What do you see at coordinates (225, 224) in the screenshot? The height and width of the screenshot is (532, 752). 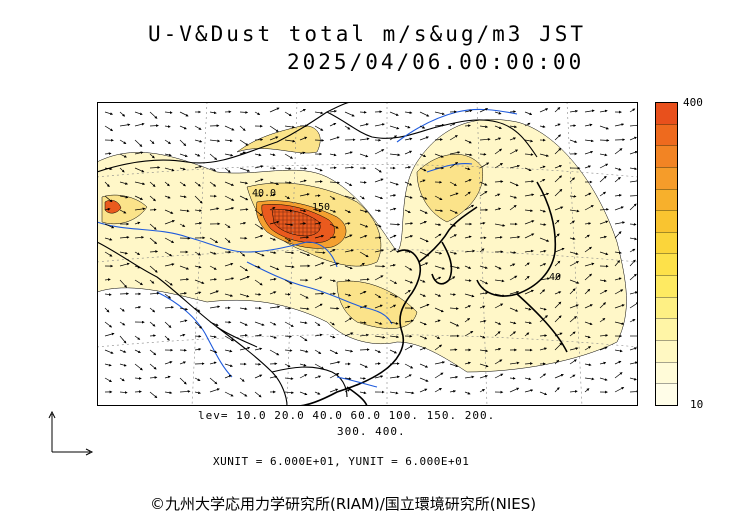 I see `dust-high-area` at bounding box center [225, 224].